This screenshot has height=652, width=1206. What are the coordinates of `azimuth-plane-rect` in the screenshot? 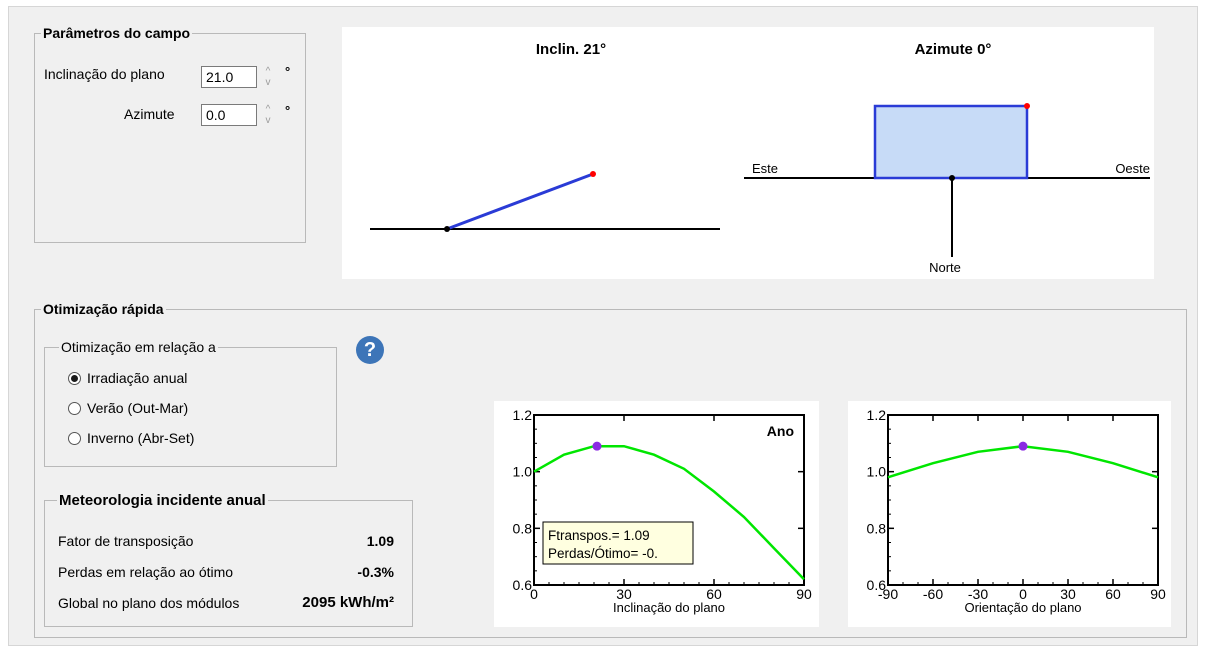 It's located at (951, 142).